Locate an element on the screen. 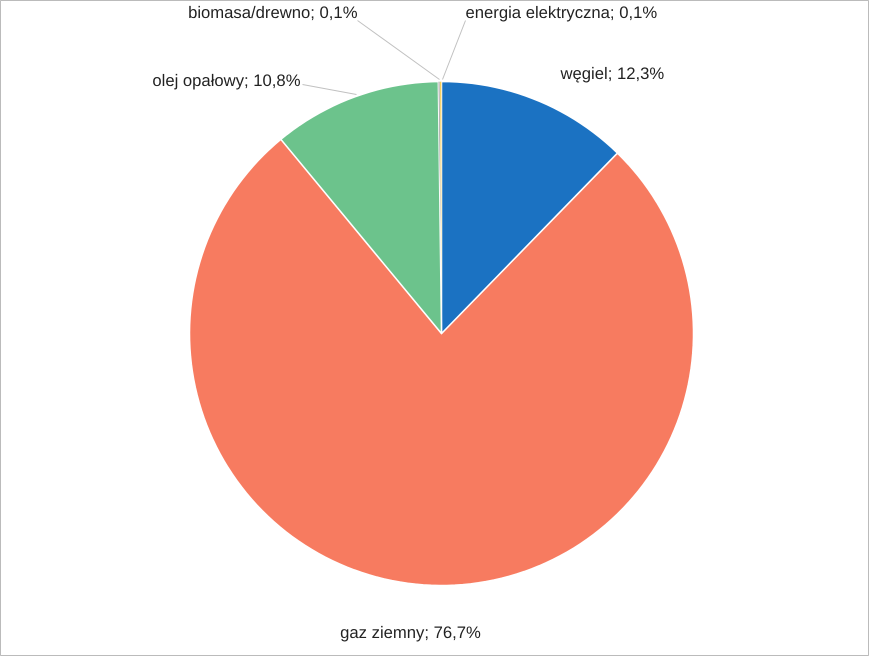  slice-label: biomasa/drewno; 0,1% is located at coordinates (273, 12).